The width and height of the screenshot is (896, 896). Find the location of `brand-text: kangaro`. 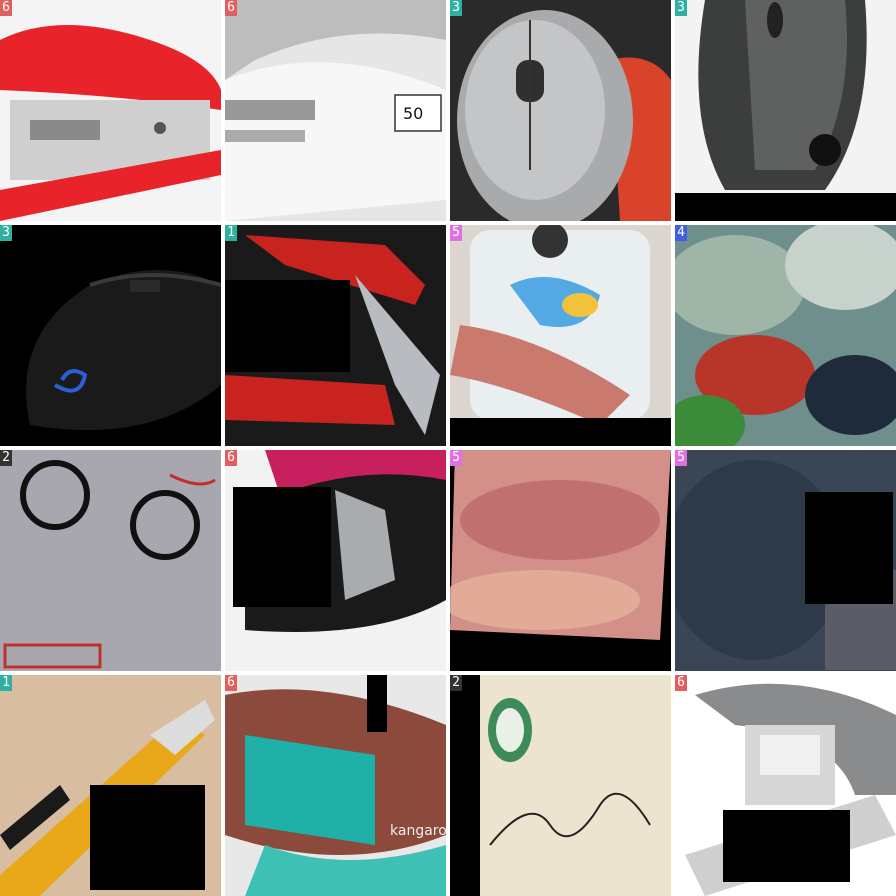

brand-text: kangaro is located at coordinates (418, 831).